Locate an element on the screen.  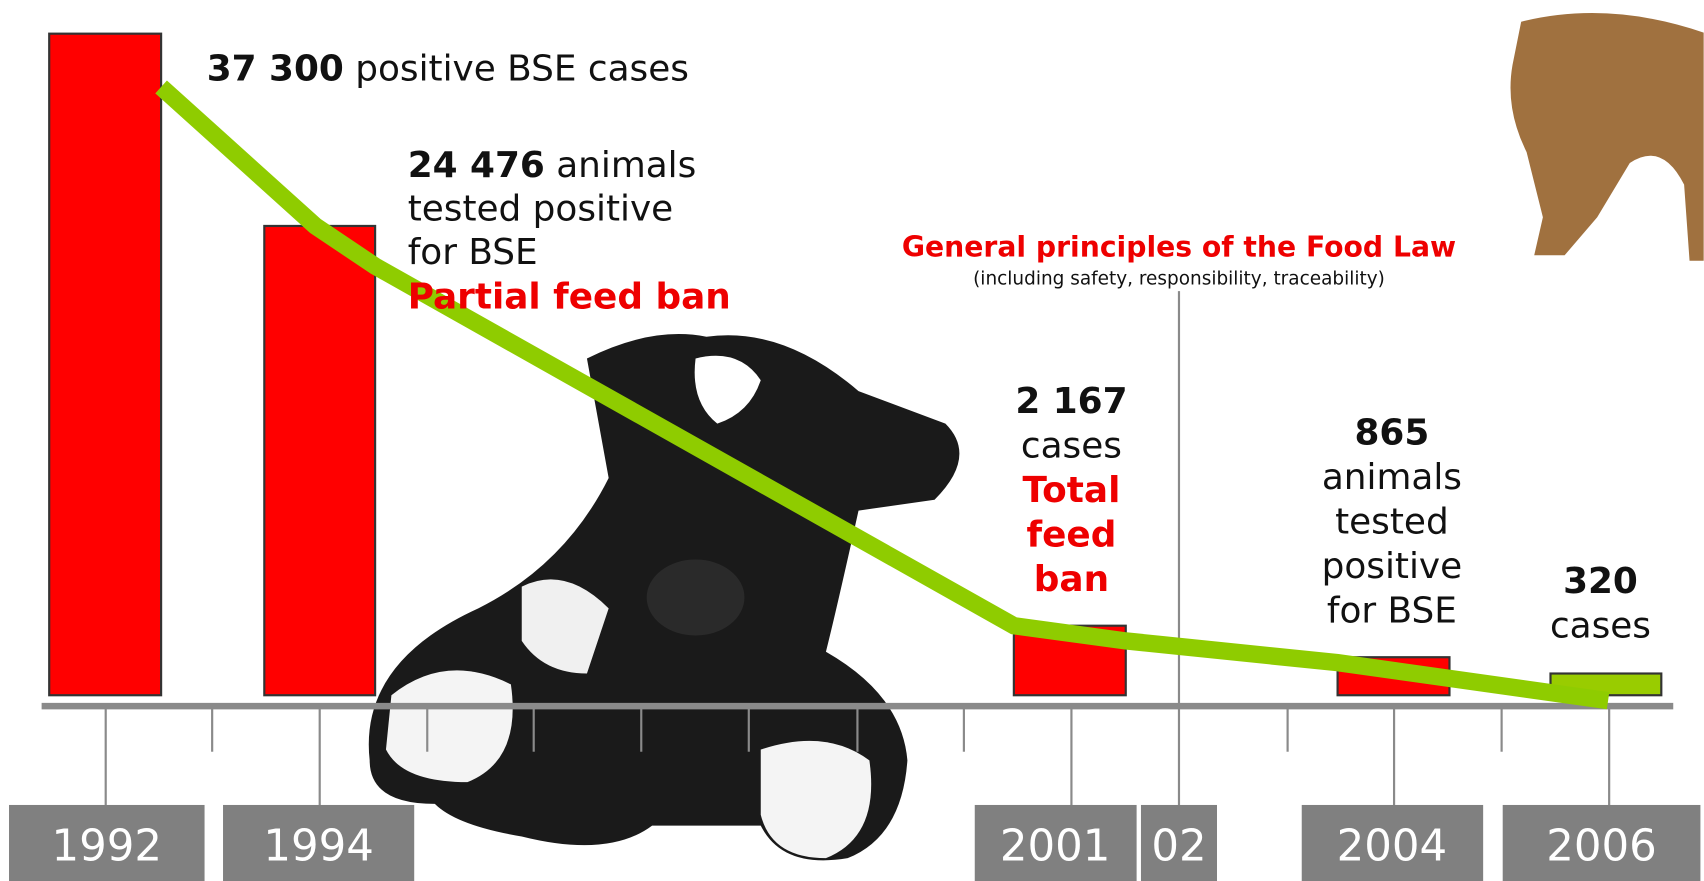
annotation: 37 300 positive BSE cases is located at coordinates (448, 68).